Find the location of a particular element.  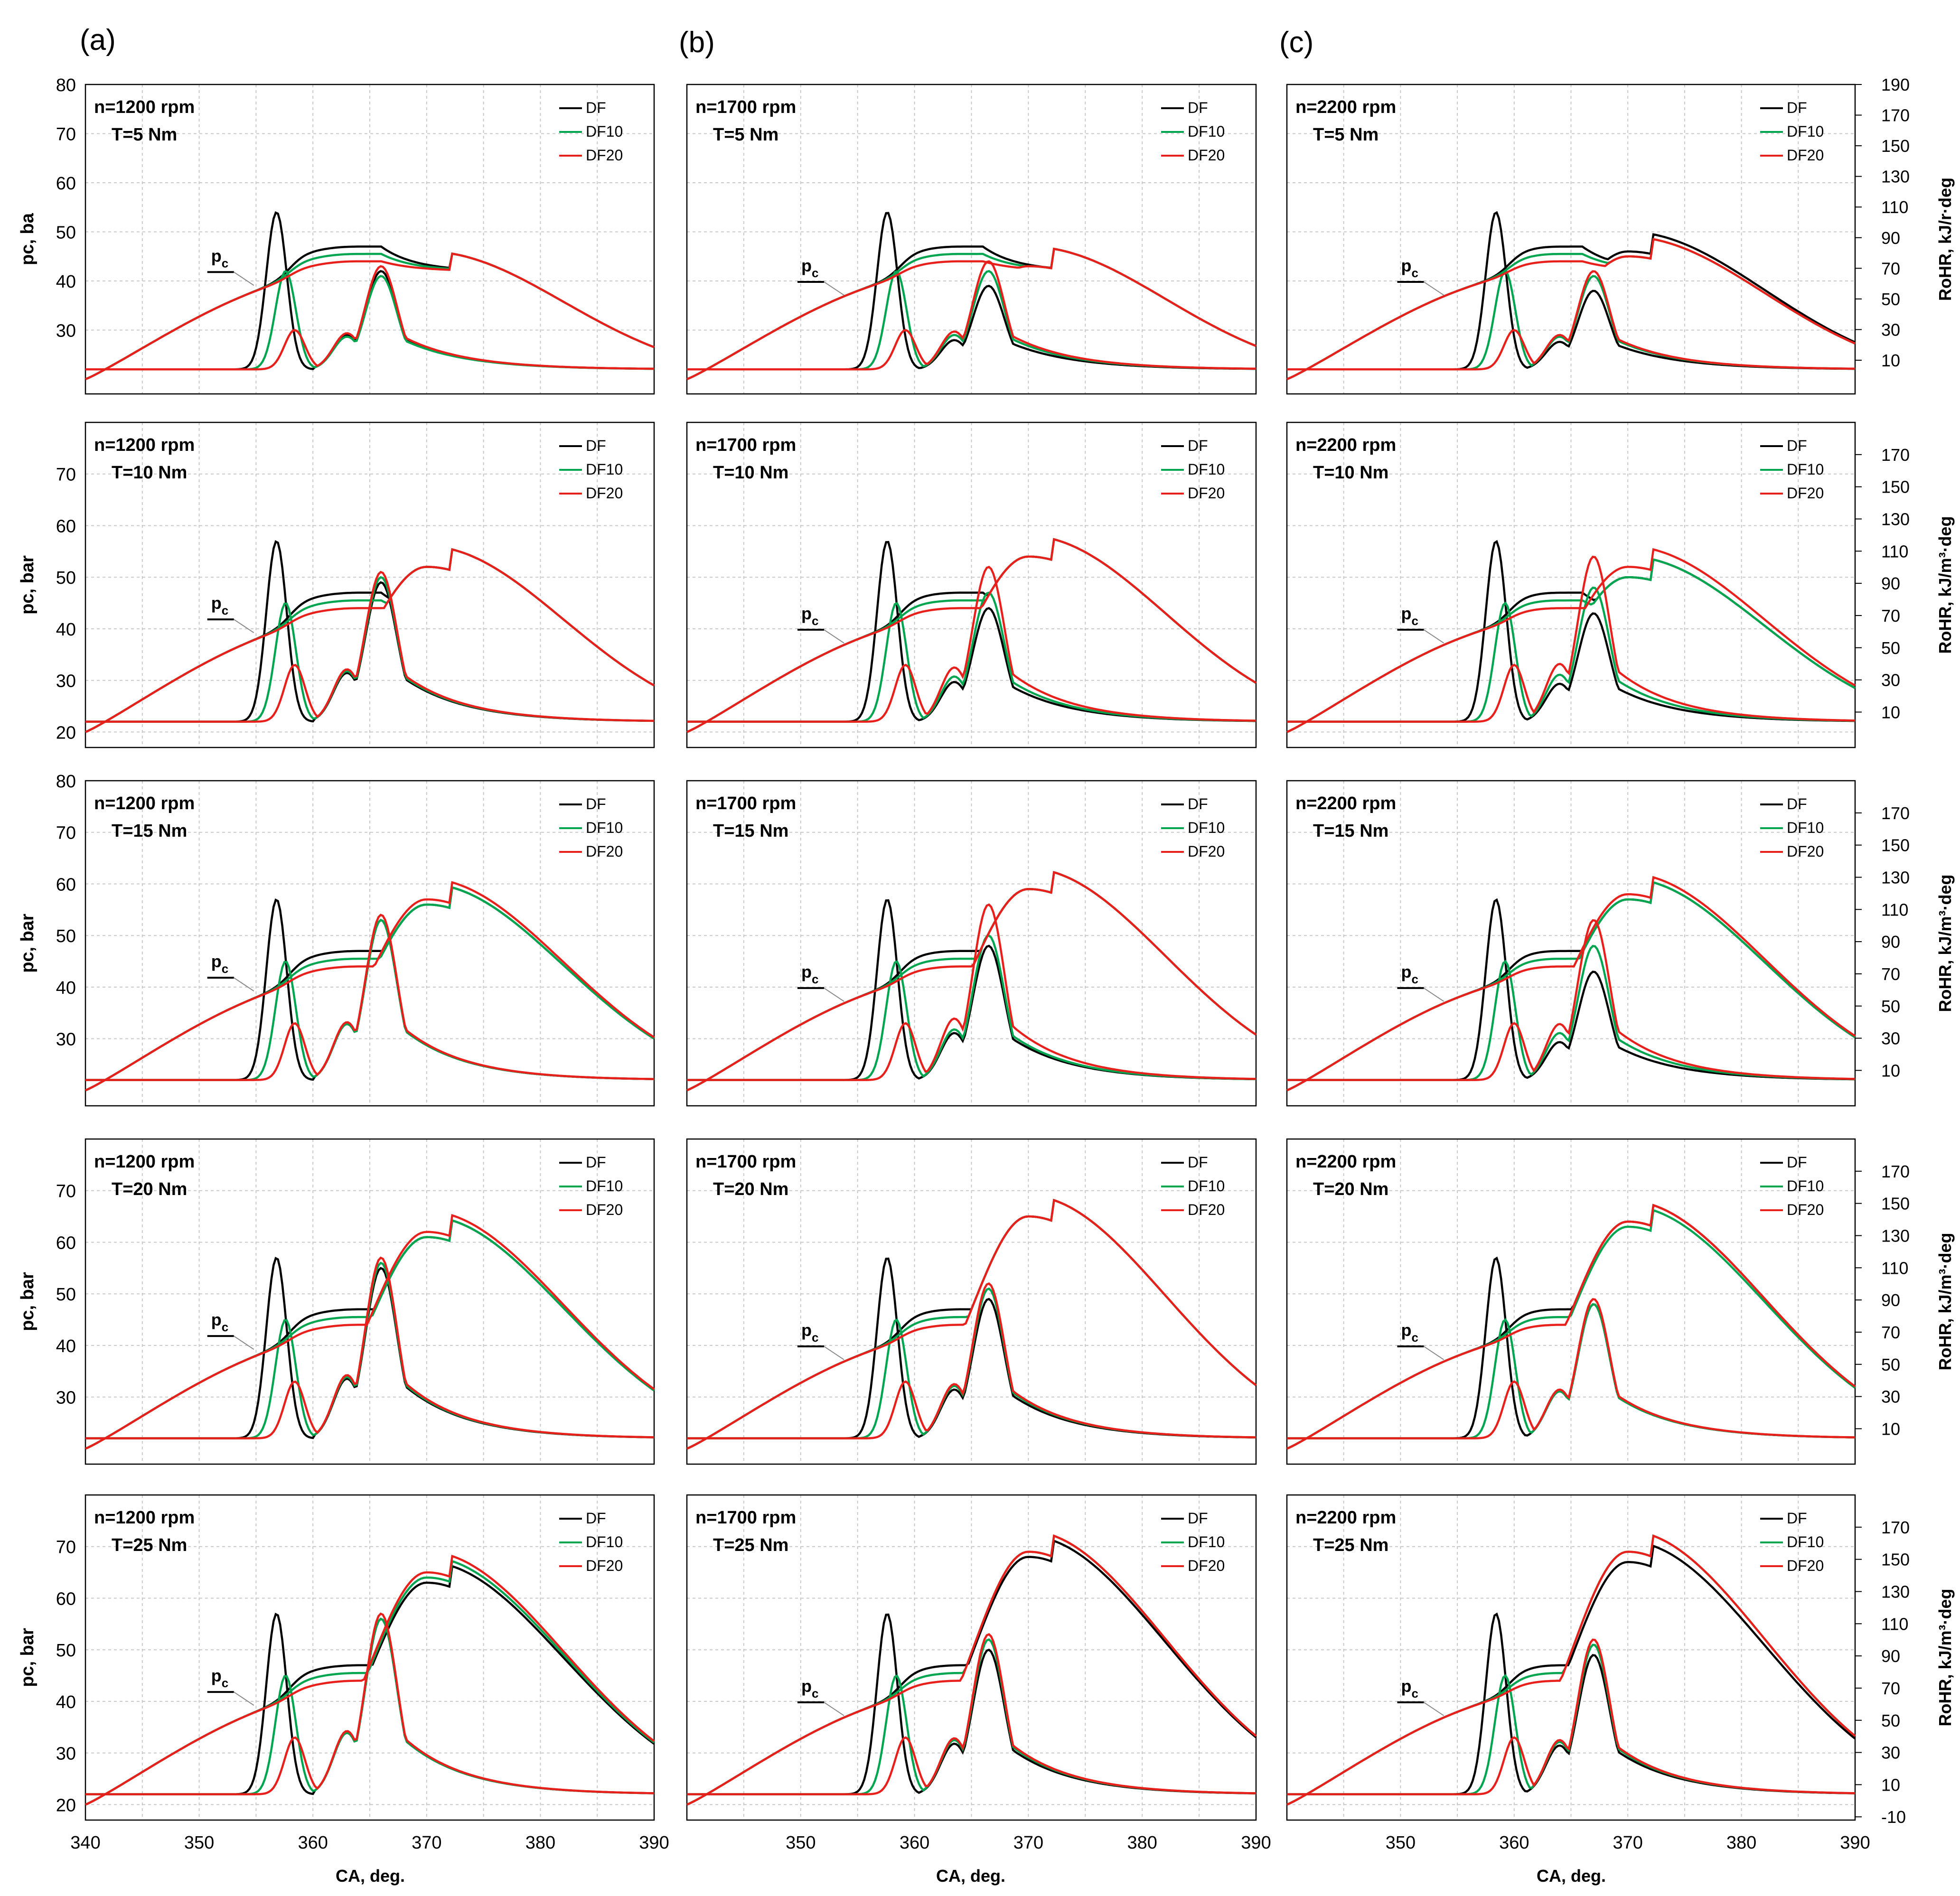

x-tick-label: 360 is located at coordinates (914, 1843).